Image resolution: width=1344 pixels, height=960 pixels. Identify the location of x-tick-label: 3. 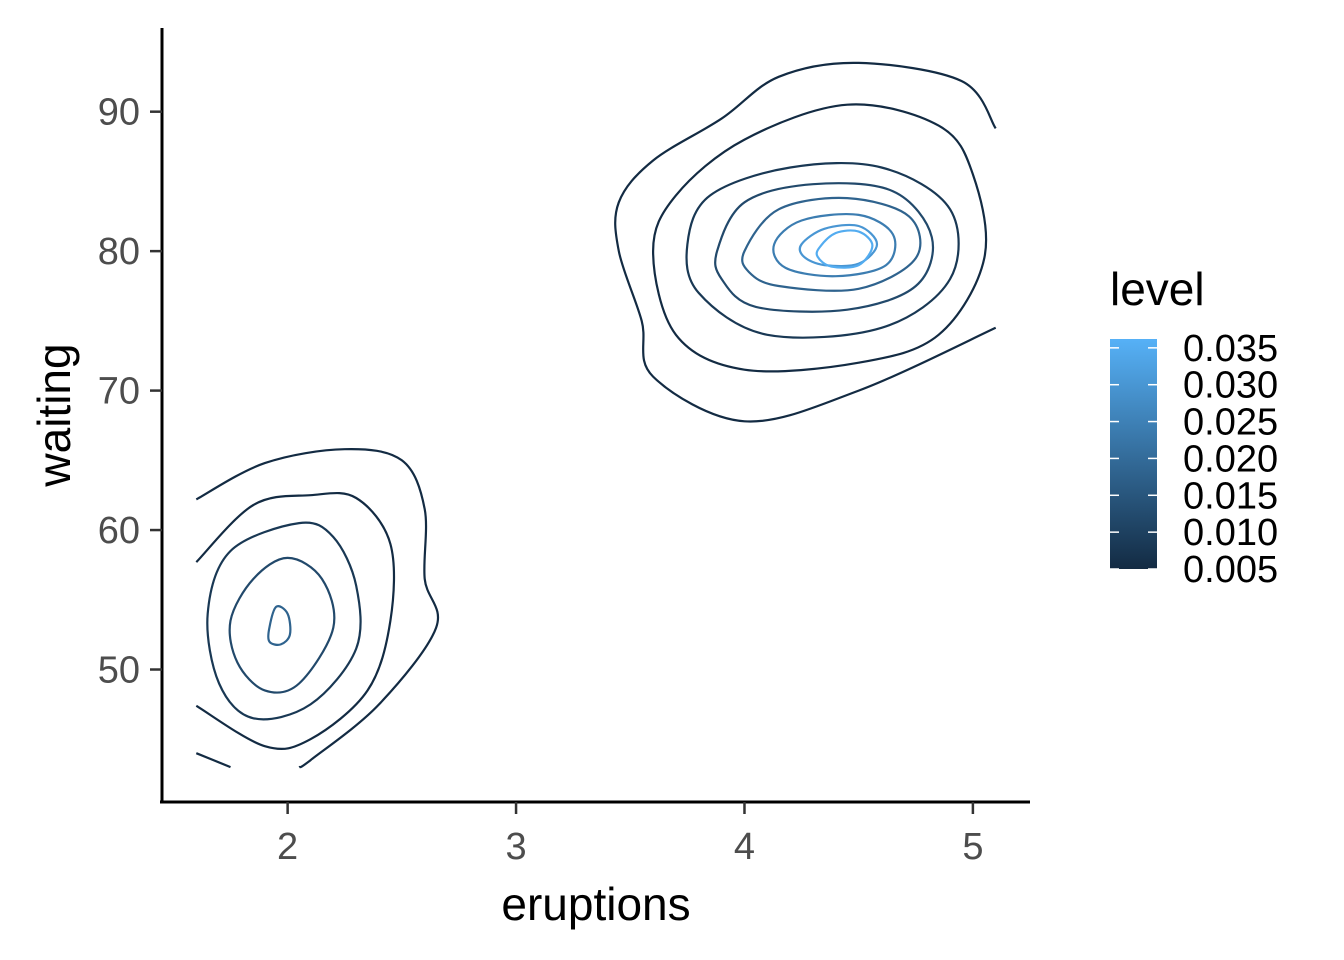
(515, 847).